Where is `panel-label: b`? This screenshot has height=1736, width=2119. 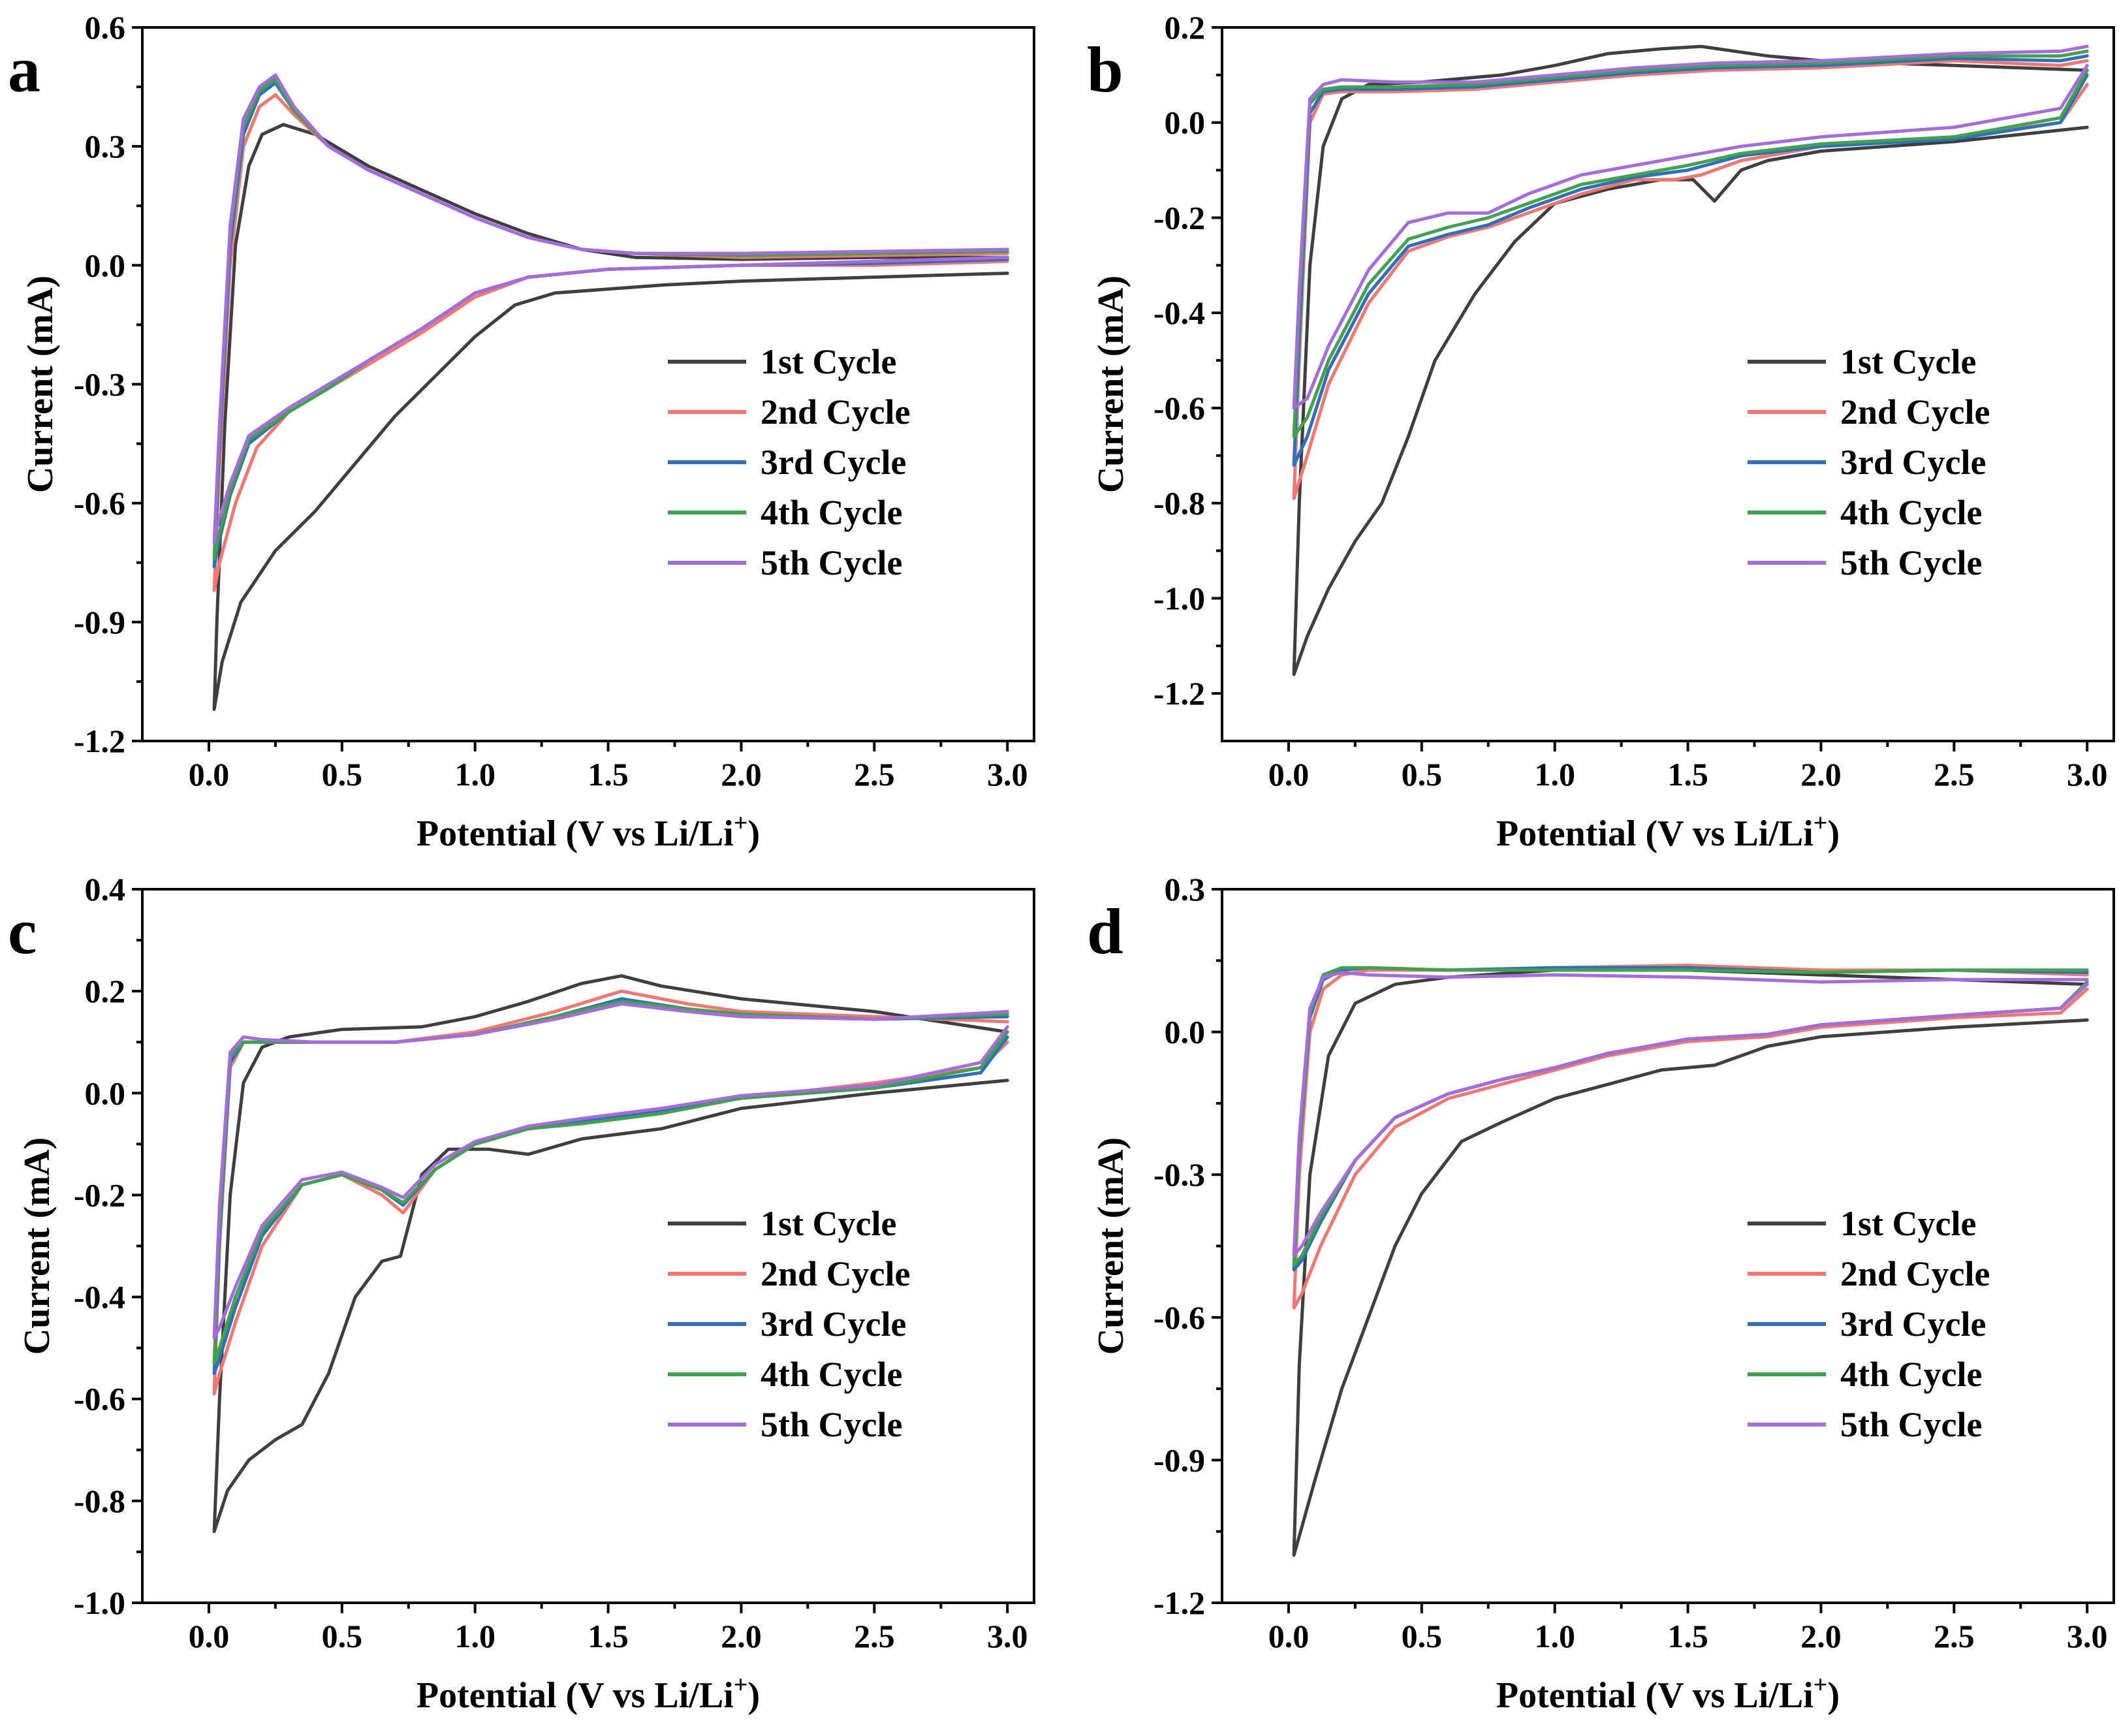
panel-label: b is located at coordinates (1105, 69).